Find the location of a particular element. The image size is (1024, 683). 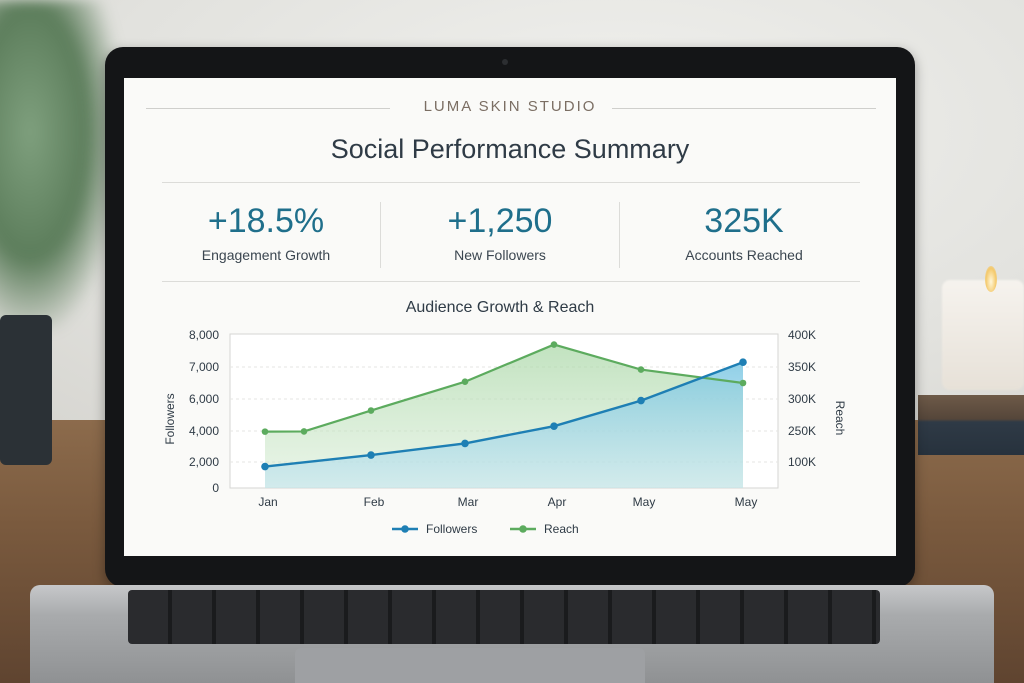

brand-rule-right is located at coordinates (744, 108).